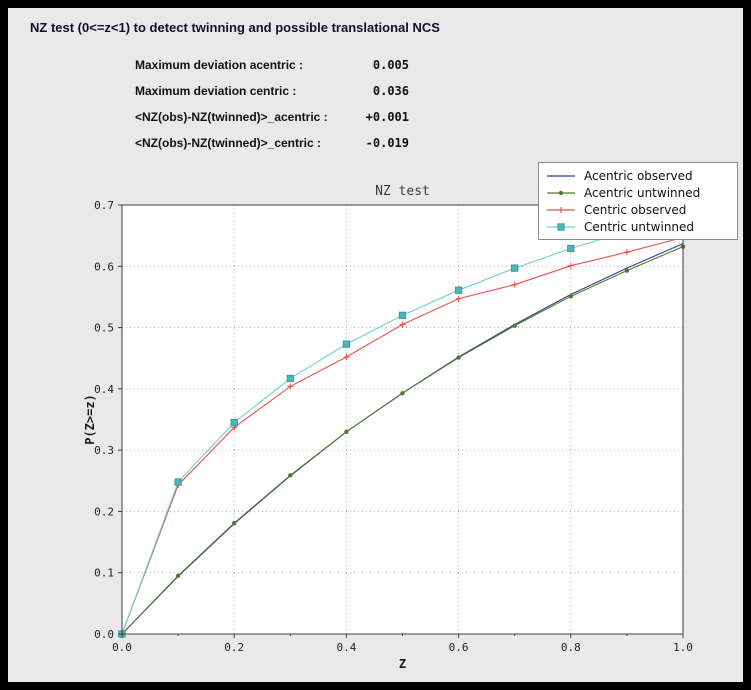 This screenshot has height=690, width=751. What do you see at coordinates (104, 634) in the screenshot?
I see `y-tick-label: 0.0` at bounding box center [104, 634].